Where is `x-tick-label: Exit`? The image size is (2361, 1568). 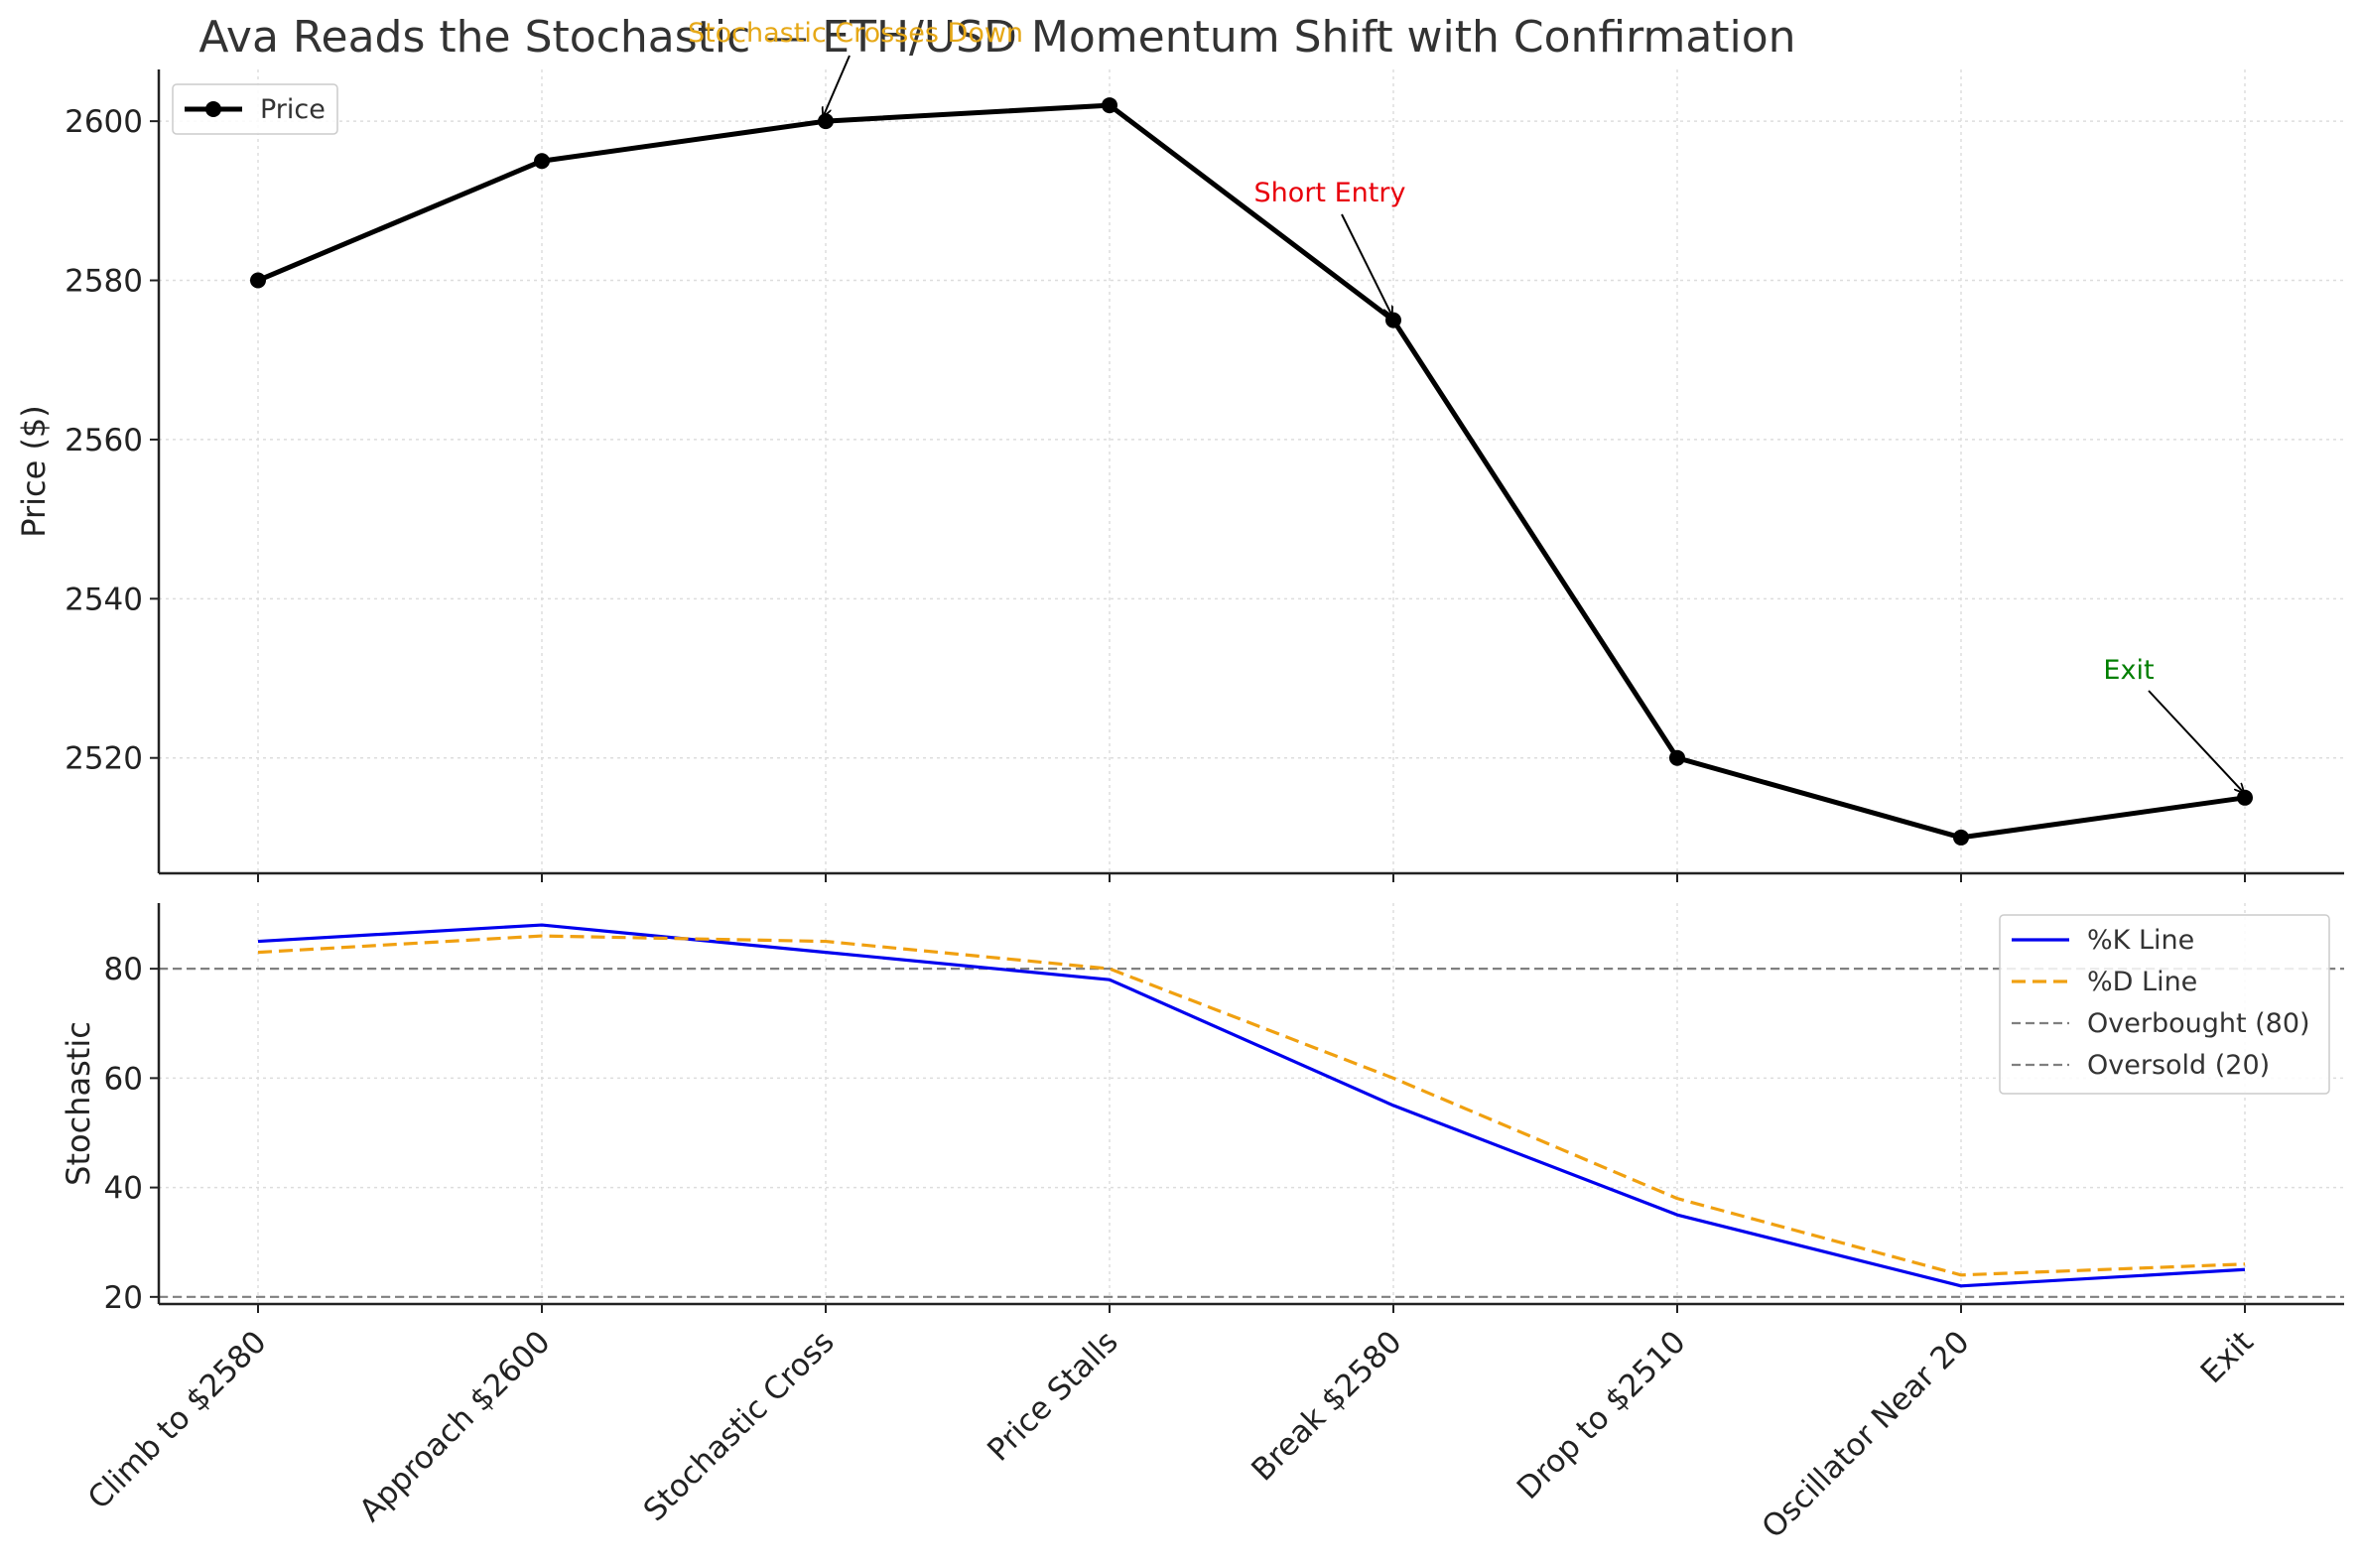
x-tick-label: Exit is located at coordinates (2228, 1357).